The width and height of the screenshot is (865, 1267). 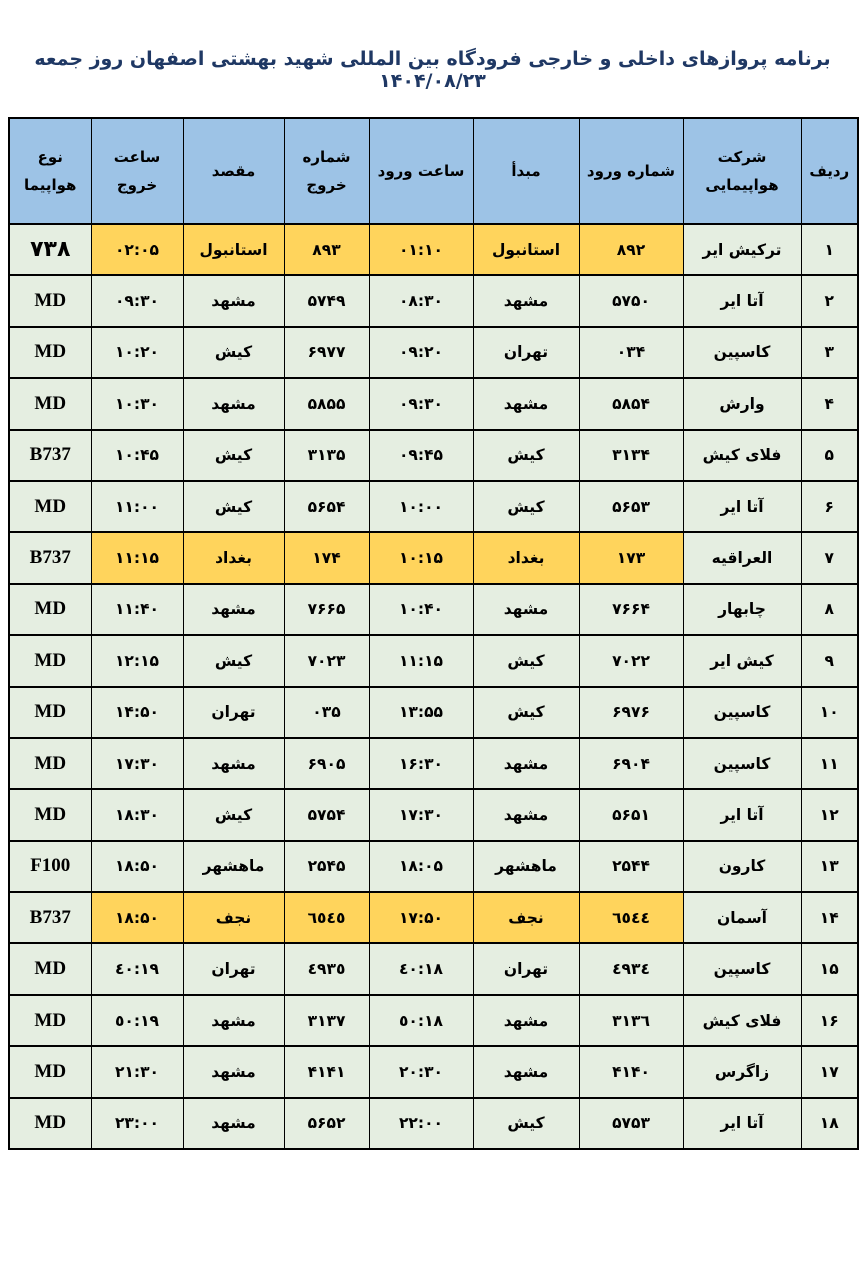 I want to click on origin-cell: ماهشهر, so click(x=526, y=866).